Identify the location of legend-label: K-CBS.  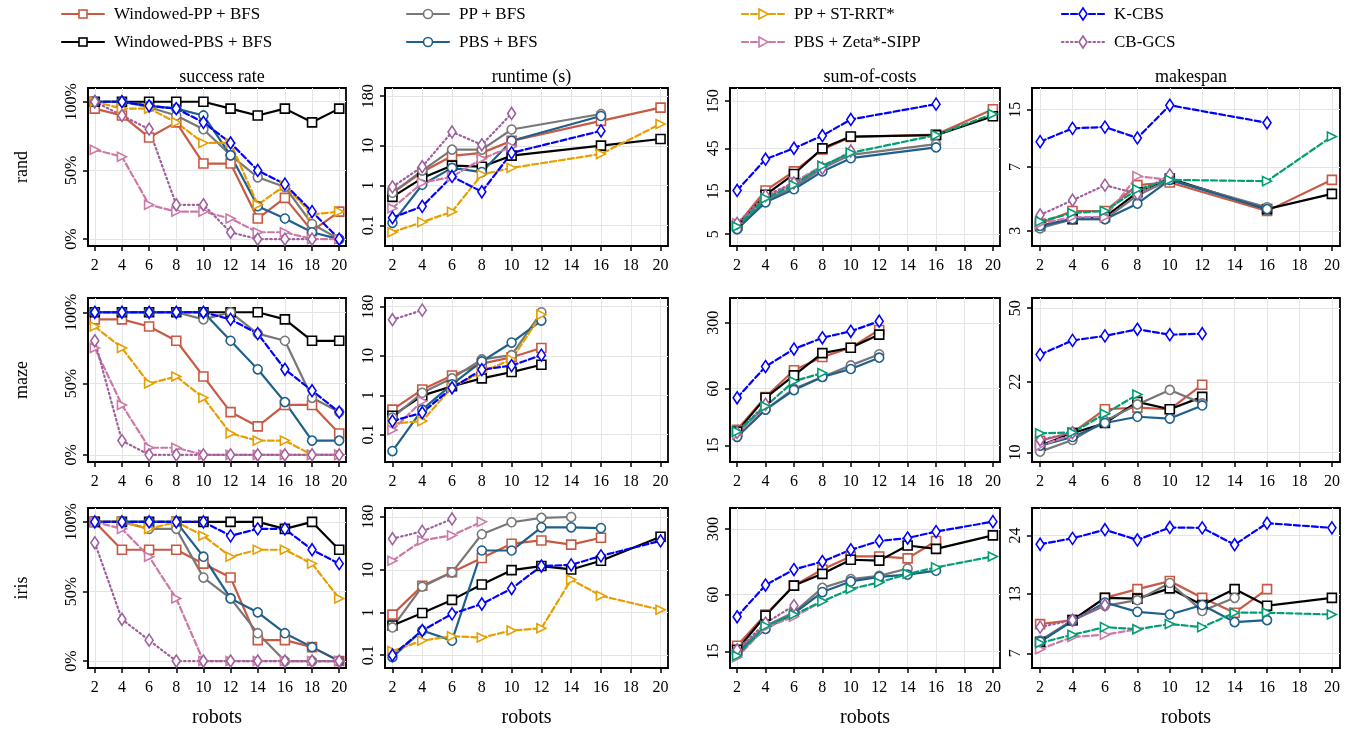
(1139, 14).